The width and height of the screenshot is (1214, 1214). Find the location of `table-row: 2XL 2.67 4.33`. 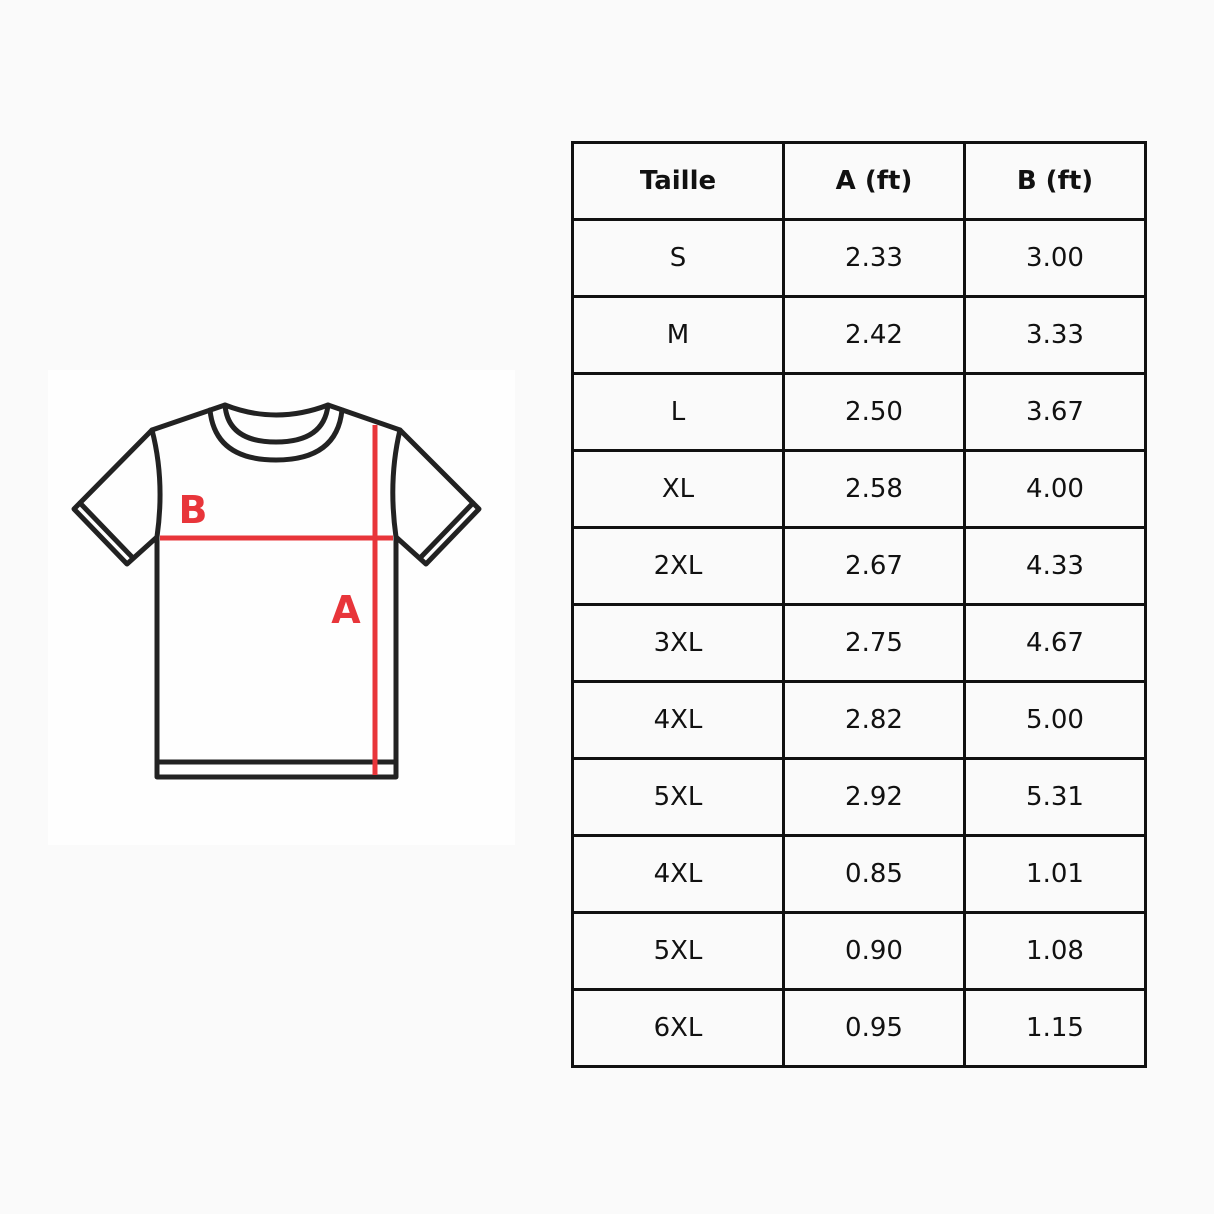

table-row: 2XL 2.67 4.33 is located at coordinates (859, 566).